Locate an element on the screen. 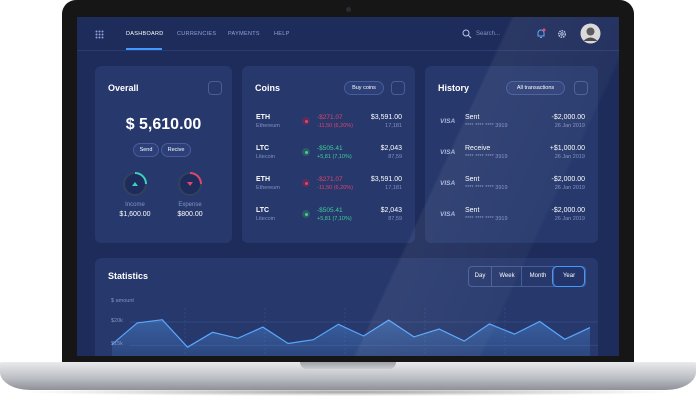  nav-item: HELP is located at coordinates (282, 34).